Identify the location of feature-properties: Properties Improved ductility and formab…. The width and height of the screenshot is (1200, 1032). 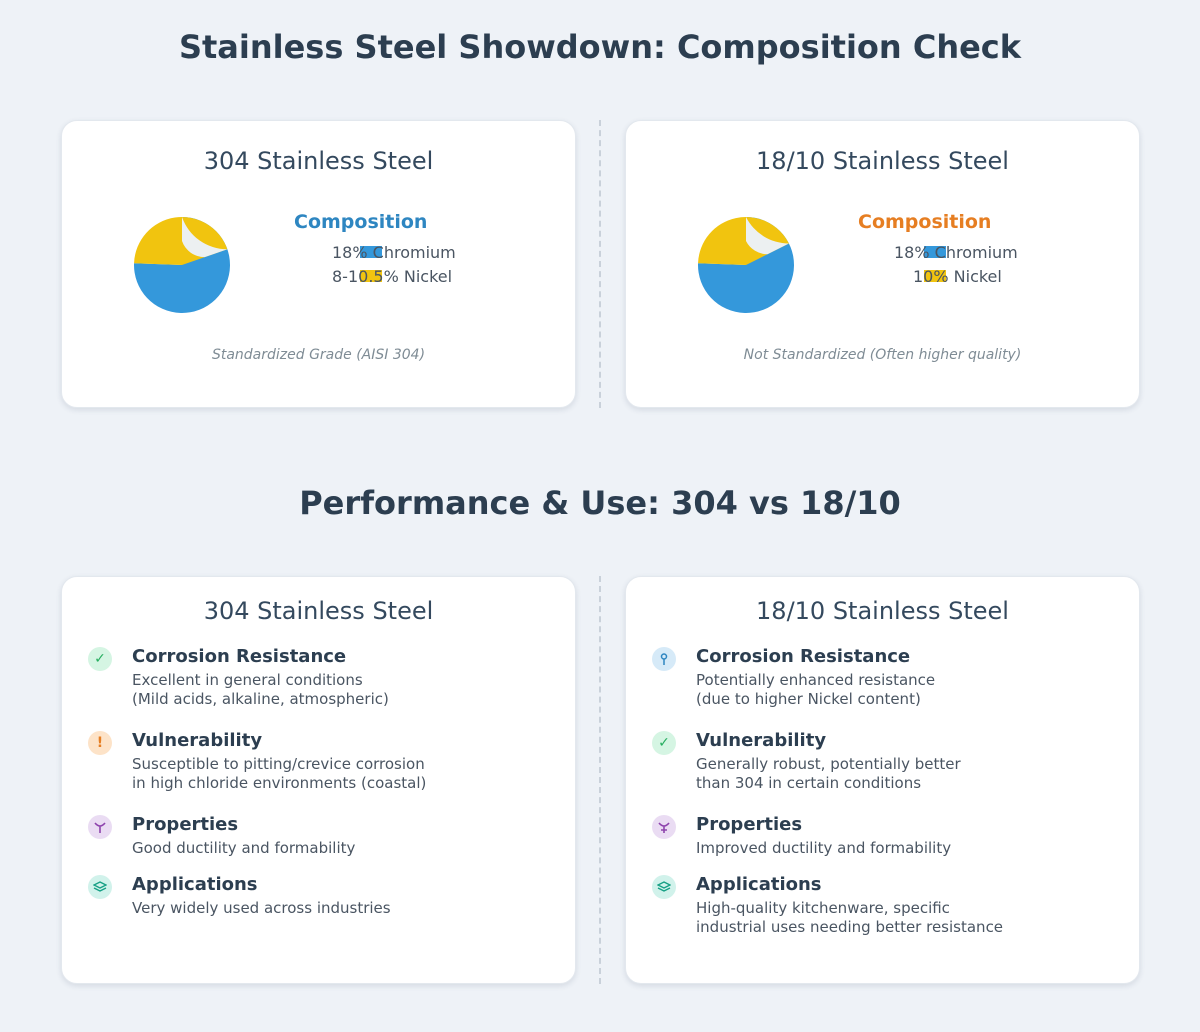
(885, 835).